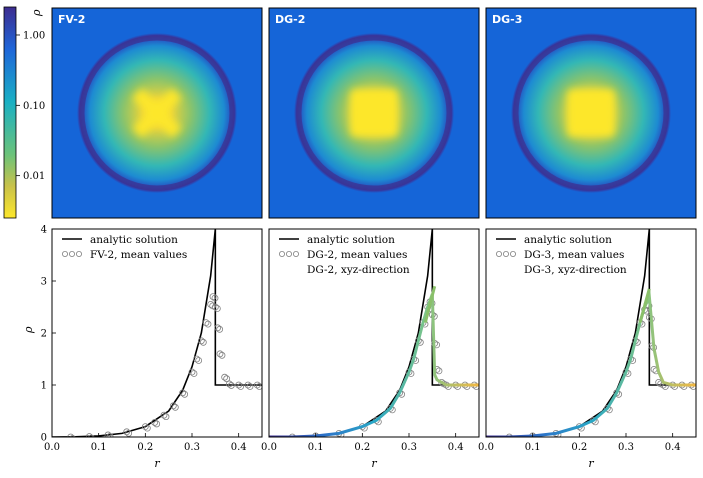 The width and height of the screenshot is (703, 478). I want to click on legend-label: FV-2, mean values, so click(138, 255).